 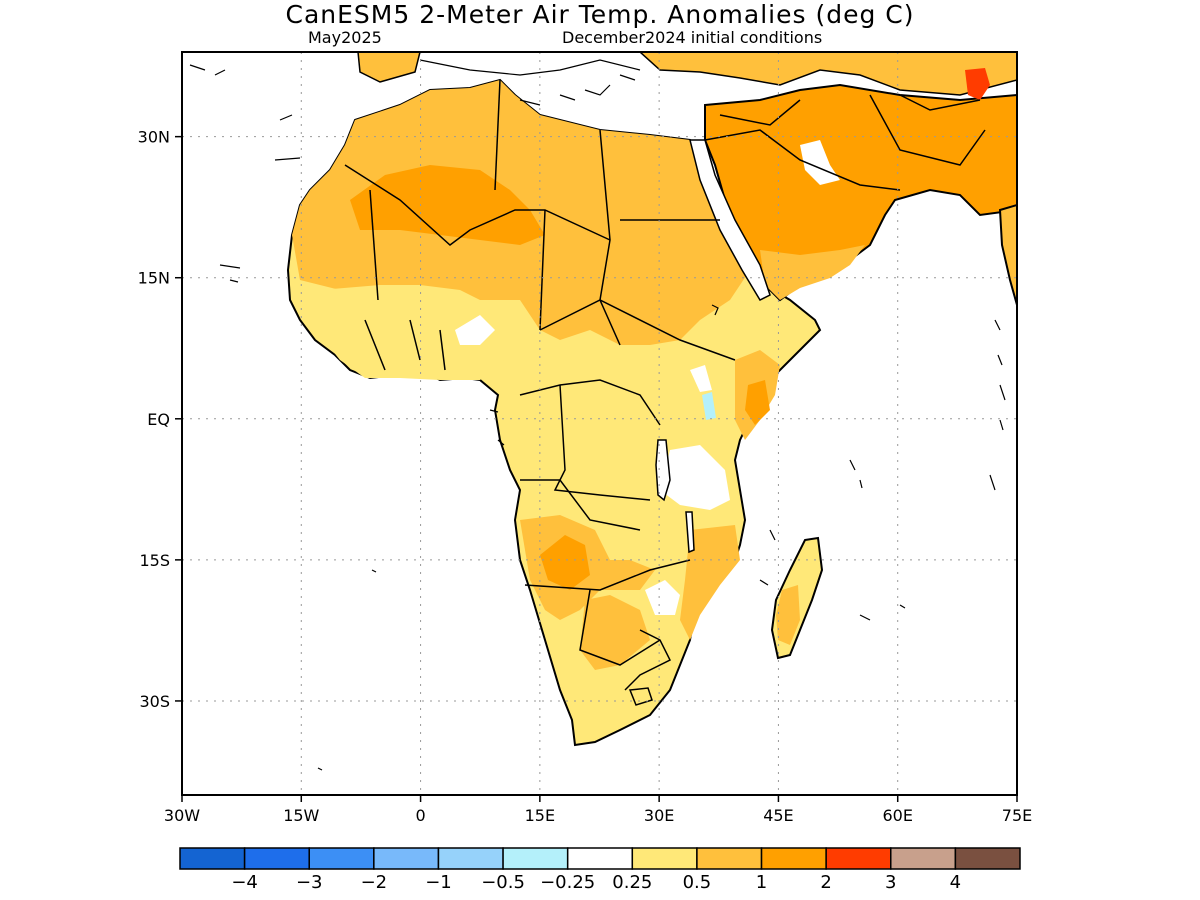 I want to click on x-tick-label: 75E, so click(x=1017, y=815).